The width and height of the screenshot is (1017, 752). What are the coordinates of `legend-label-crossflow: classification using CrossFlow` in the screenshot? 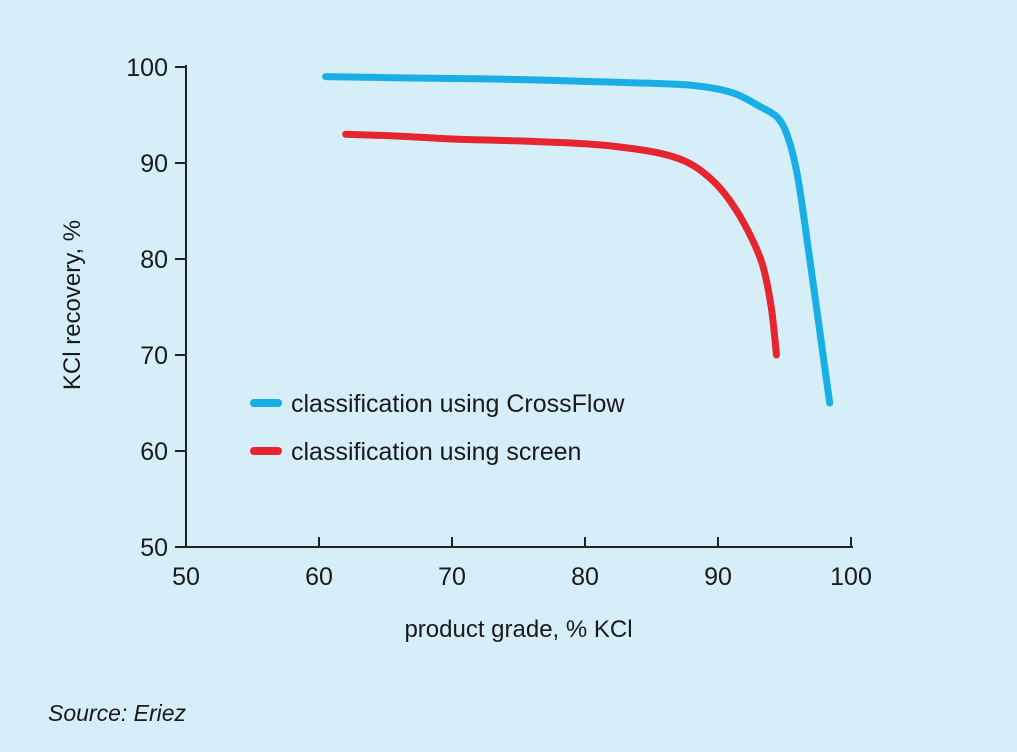 It's located at (458, 404).